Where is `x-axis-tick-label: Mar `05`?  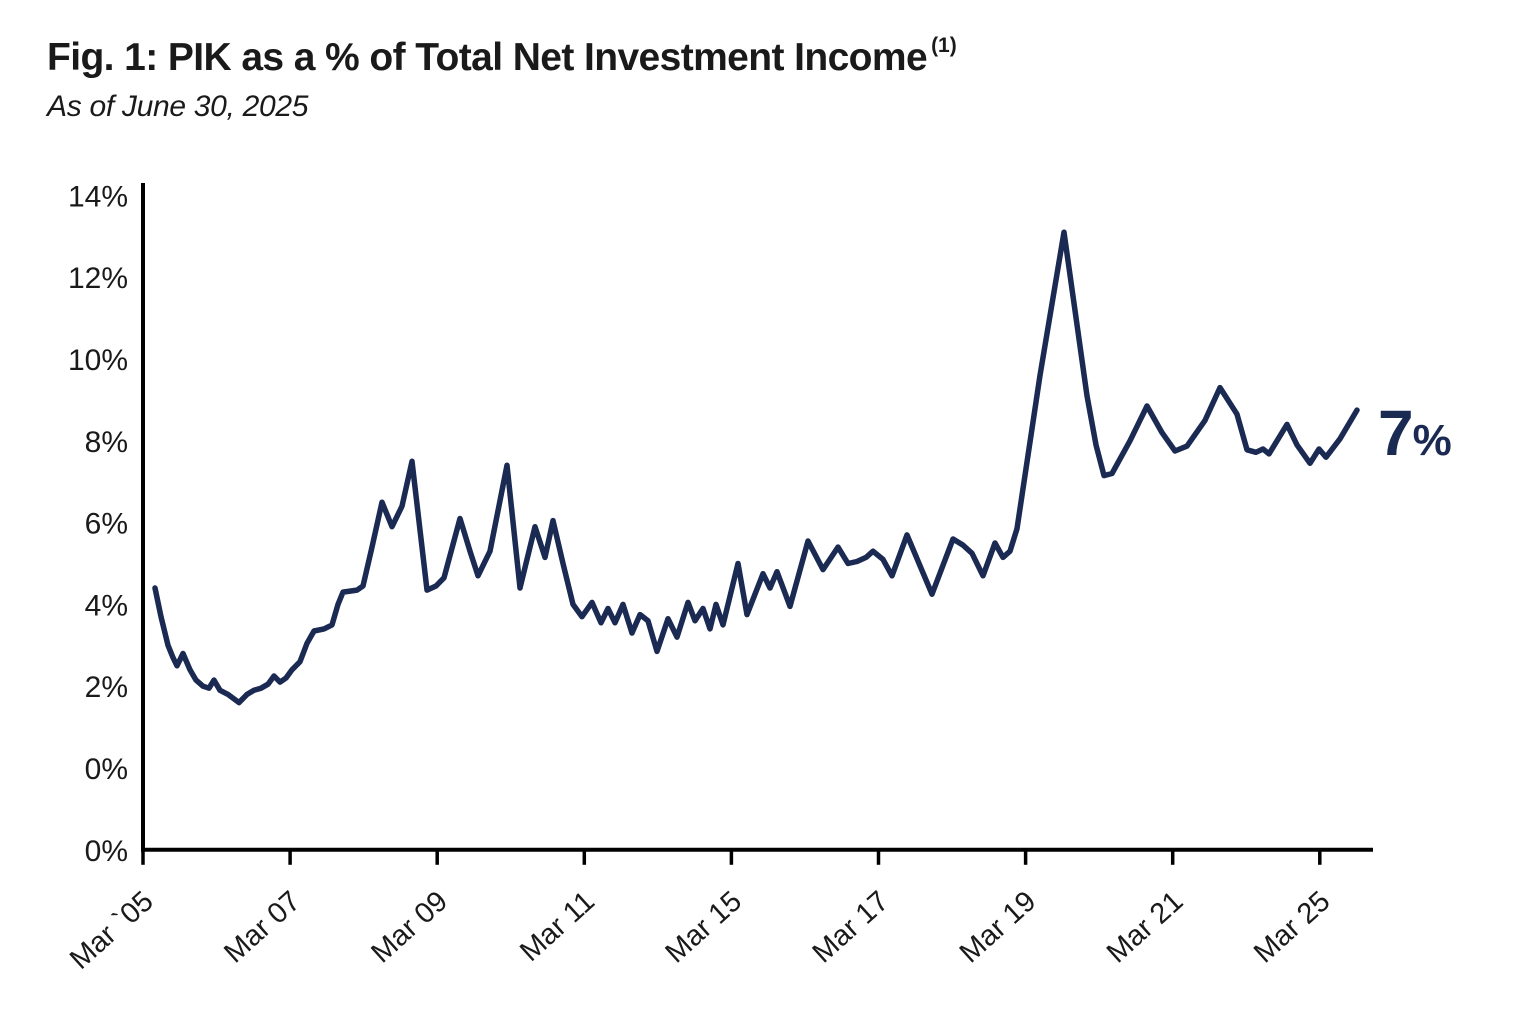
x-axis-tick-label: Mar `05 is located at coordinates (112, 930).